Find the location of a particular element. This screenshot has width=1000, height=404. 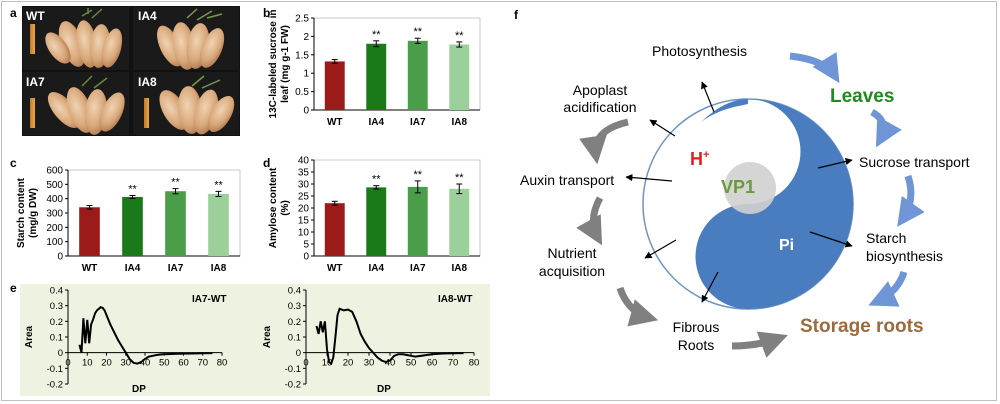

node-sucrose-transport: Sucrose transport is located at coordinates (914, 162).